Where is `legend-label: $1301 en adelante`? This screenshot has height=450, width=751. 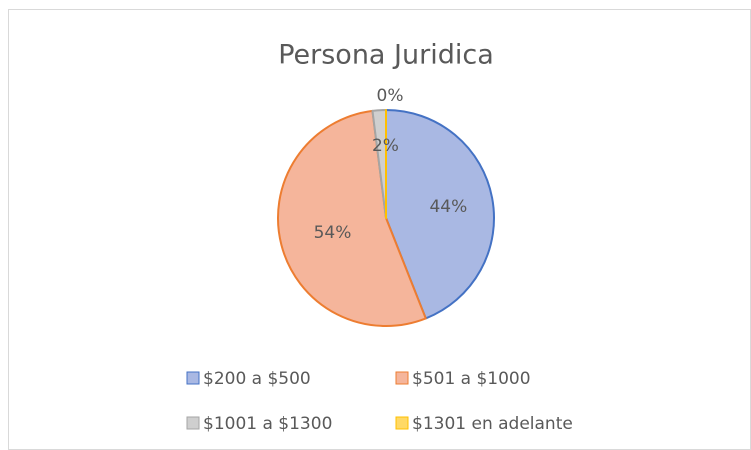
legend-label: $1301 en adelante is located at coordinates (492, 424).